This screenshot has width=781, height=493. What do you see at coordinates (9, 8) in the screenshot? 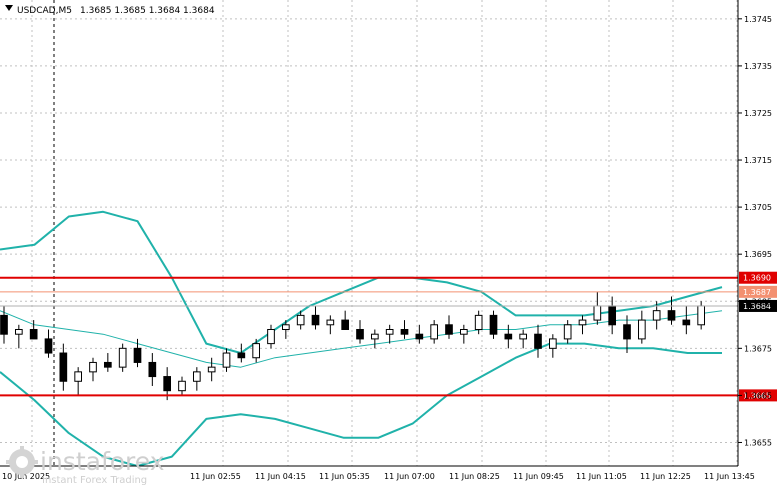
I see `caret-down-icon` at bounding box center [9, 8].